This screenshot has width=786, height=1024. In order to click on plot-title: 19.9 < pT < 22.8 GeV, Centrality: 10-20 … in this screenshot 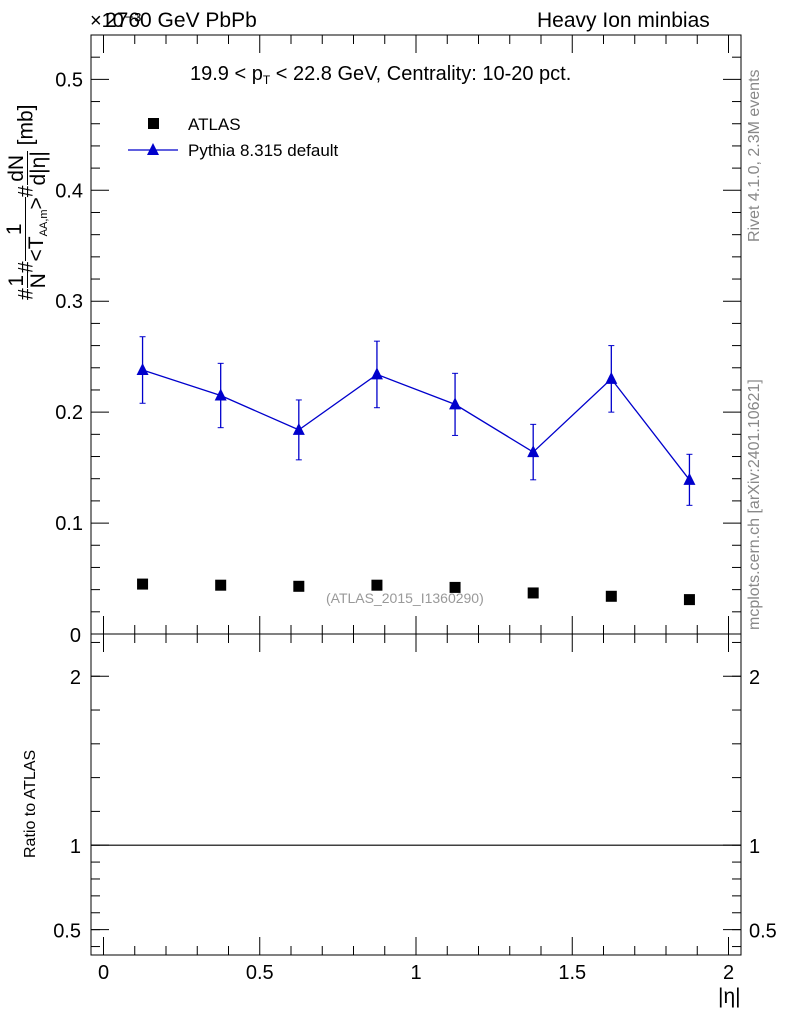, I will do `click(380, 75)`.